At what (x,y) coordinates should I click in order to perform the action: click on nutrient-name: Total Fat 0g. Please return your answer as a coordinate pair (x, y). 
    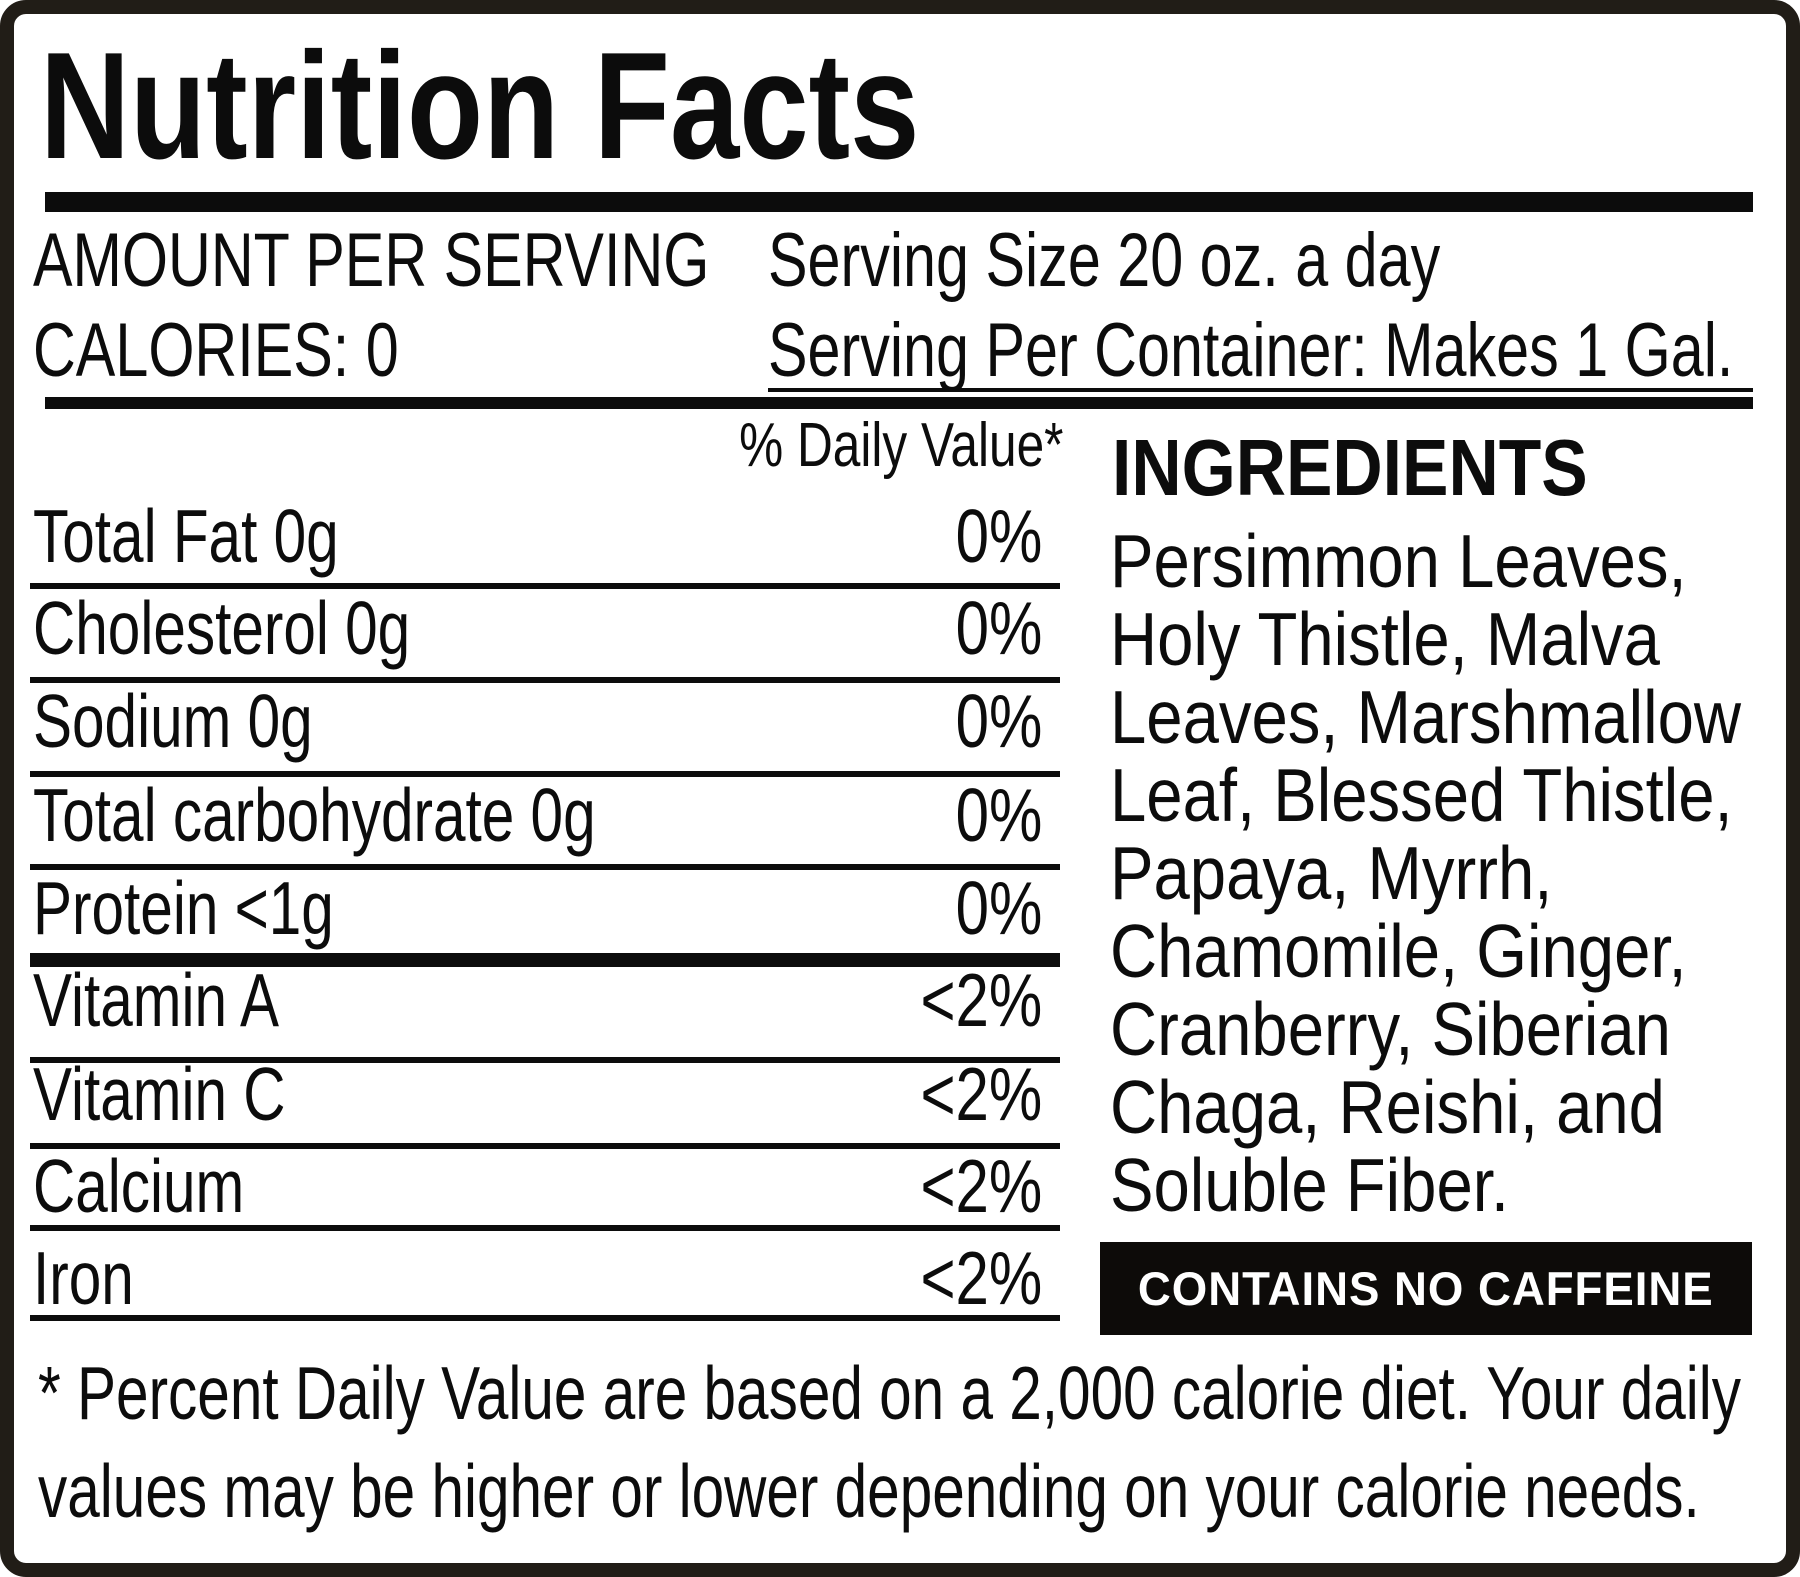
    Looking at the image, I should click on (186, 536).